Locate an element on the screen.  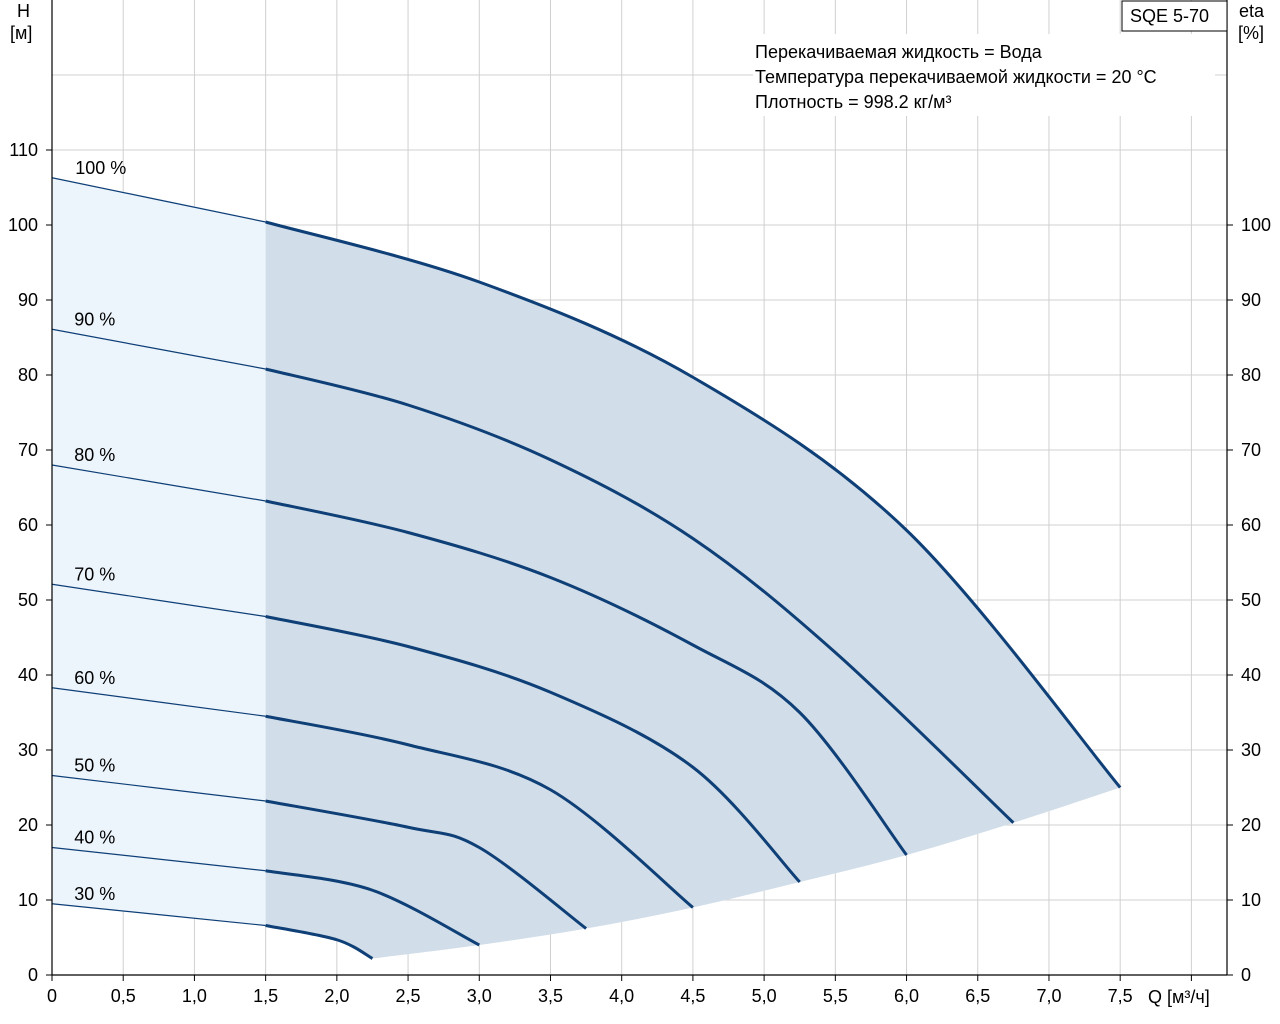
curve-label-80-pct: 80 % is located at coordinates (94, 455).